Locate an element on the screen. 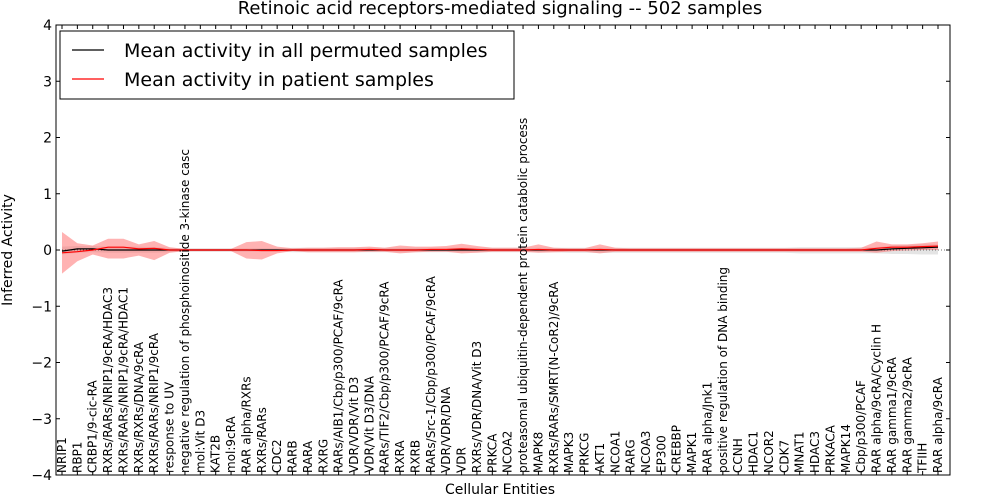 The height and width of the screenshot is (500, 1000). y-axis-label: Inferred Activity is located at coordinates (8, 250).